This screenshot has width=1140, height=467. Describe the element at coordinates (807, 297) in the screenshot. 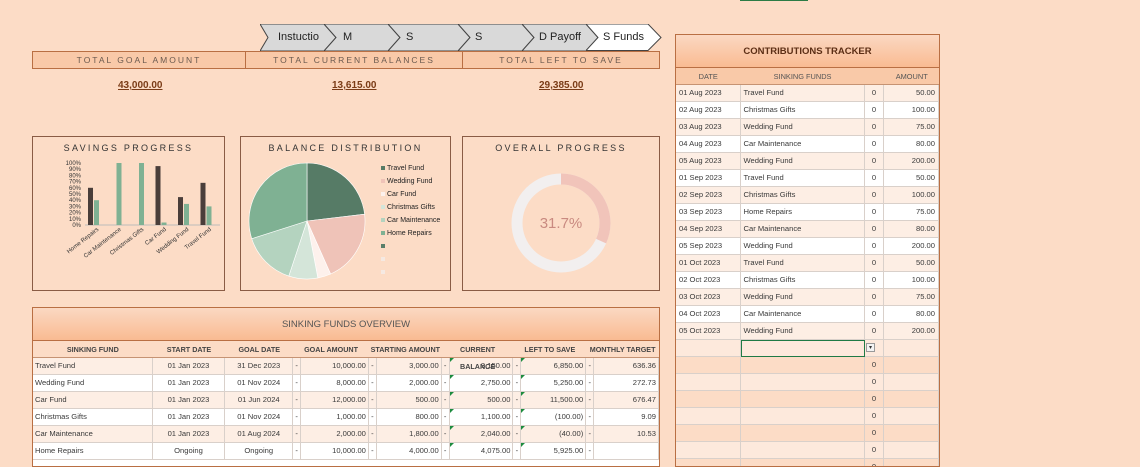

I see `tracker-row: 03 Oct 2023 Wedding Fund 0 75.00` at that location.